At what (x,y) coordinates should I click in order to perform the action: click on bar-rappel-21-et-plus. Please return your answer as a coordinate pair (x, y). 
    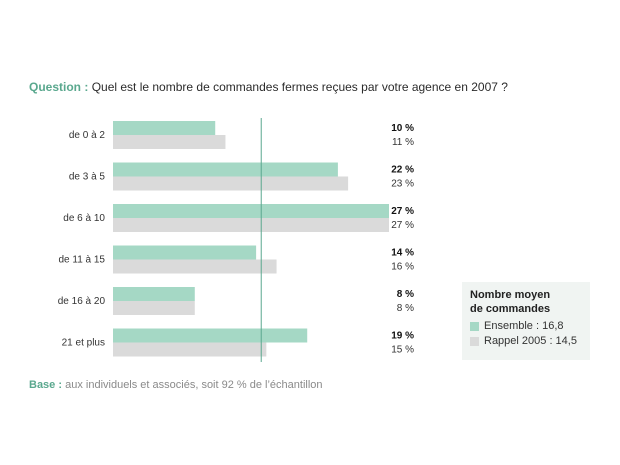
    Looking at the image, I should click on (190, 349).